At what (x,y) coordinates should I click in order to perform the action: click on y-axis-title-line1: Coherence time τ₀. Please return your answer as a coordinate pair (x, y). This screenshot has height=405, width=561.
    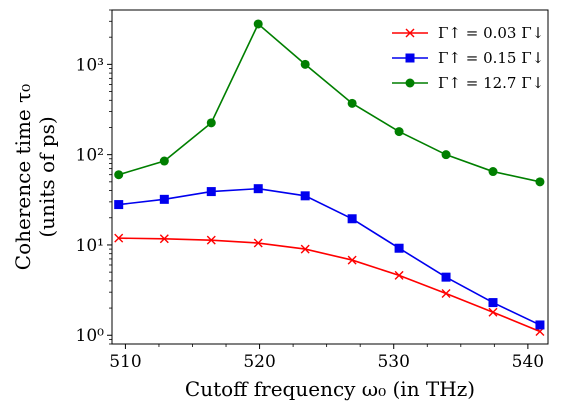
    Looking at the image, I should click on (23, 177).